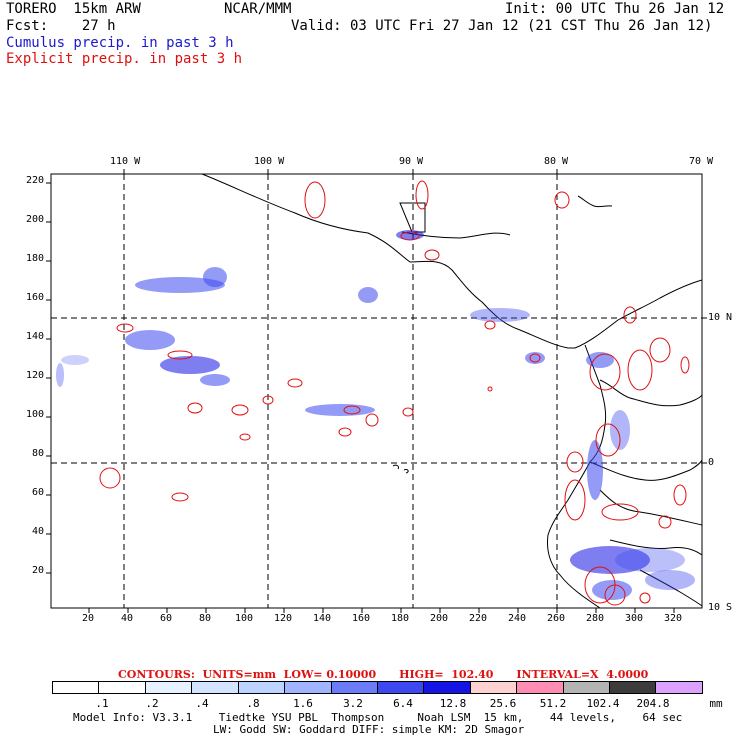  What do you see at coordinates (258, 9) in the screenshot?
I see `institution-label: NCAR/MMM` at bounding box center [258, 9].